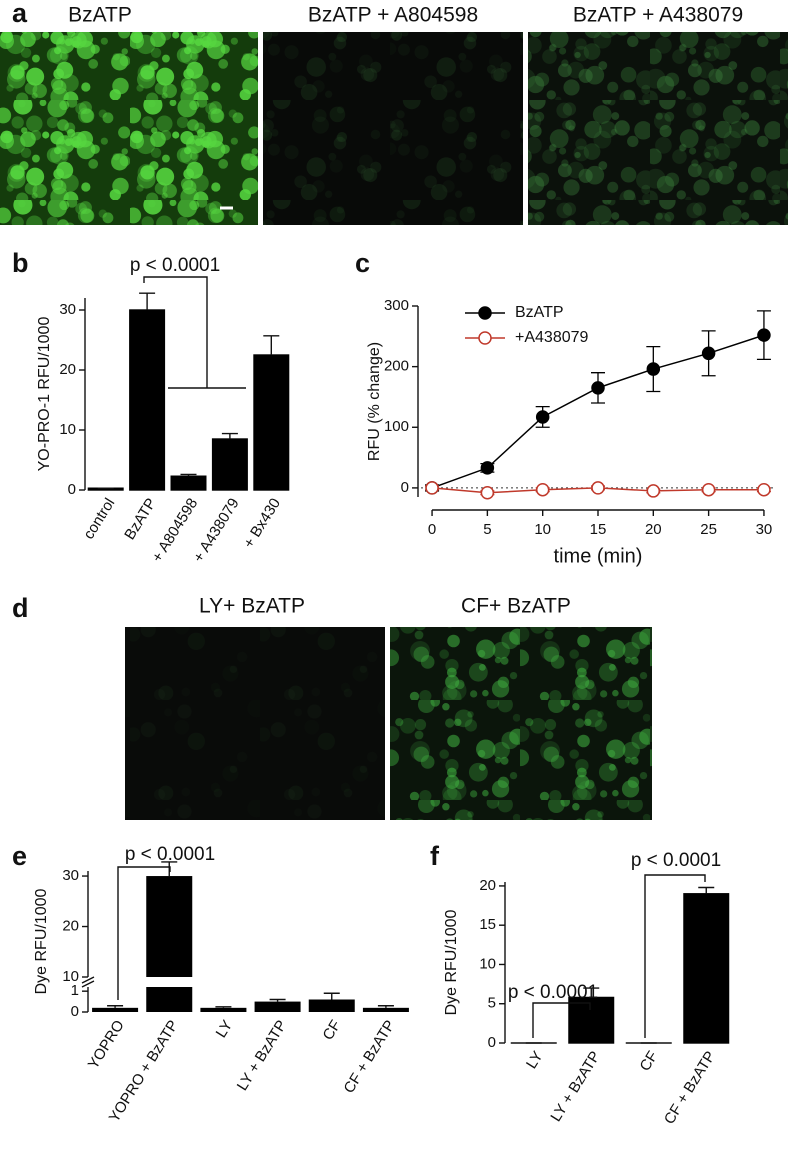 The width and height of the screenshot is (788, 1152). Describe the element at coordinates (435, 856) in the screenshot. I see `panel-label: f` at that location.